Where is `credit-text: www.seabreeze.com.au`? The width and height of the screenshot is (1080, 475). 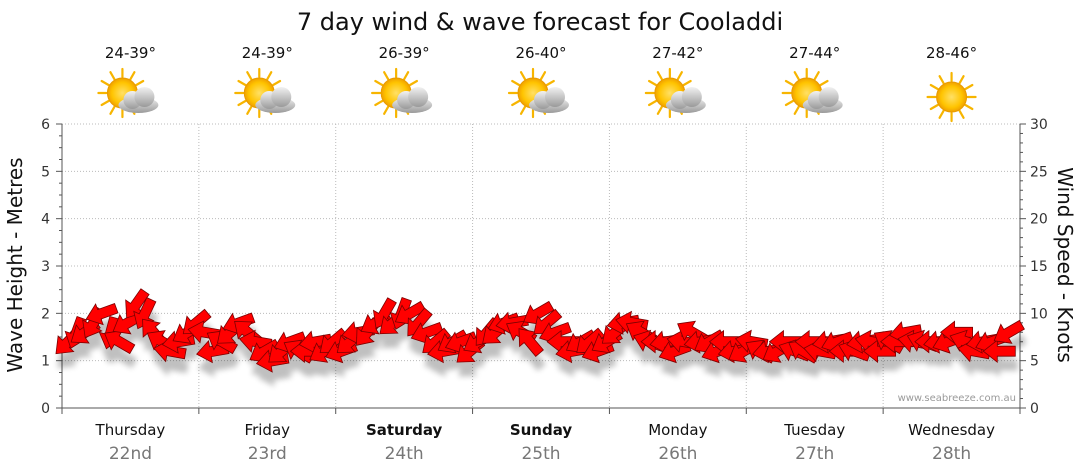 credit-text: www.seabreeze.com.au is located at coordinates (957, 398).